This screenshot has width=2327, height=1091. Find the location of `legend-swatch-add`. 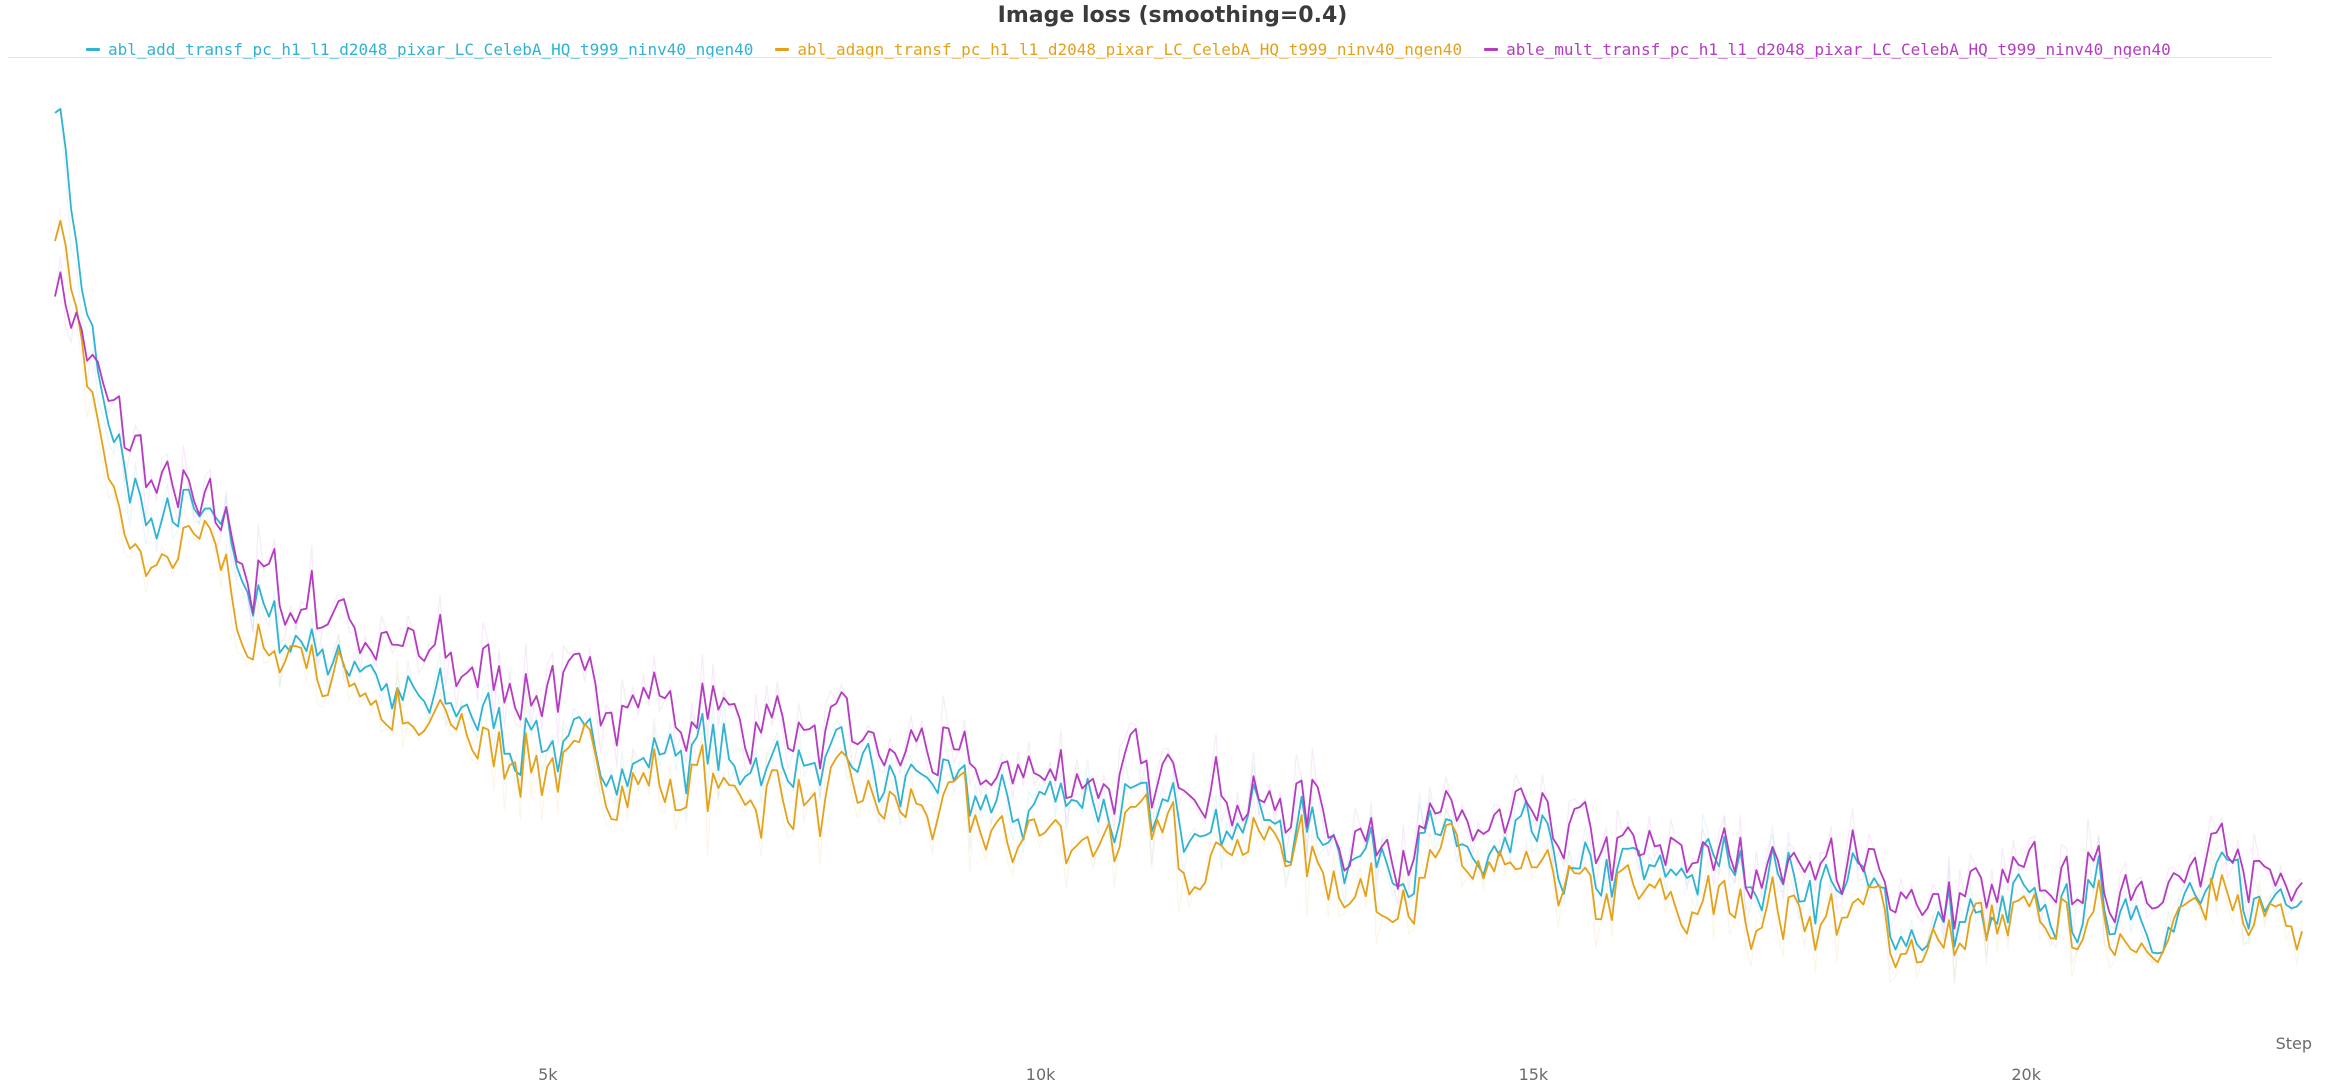

legend-swatch-add is located at coordinates (93, 49).